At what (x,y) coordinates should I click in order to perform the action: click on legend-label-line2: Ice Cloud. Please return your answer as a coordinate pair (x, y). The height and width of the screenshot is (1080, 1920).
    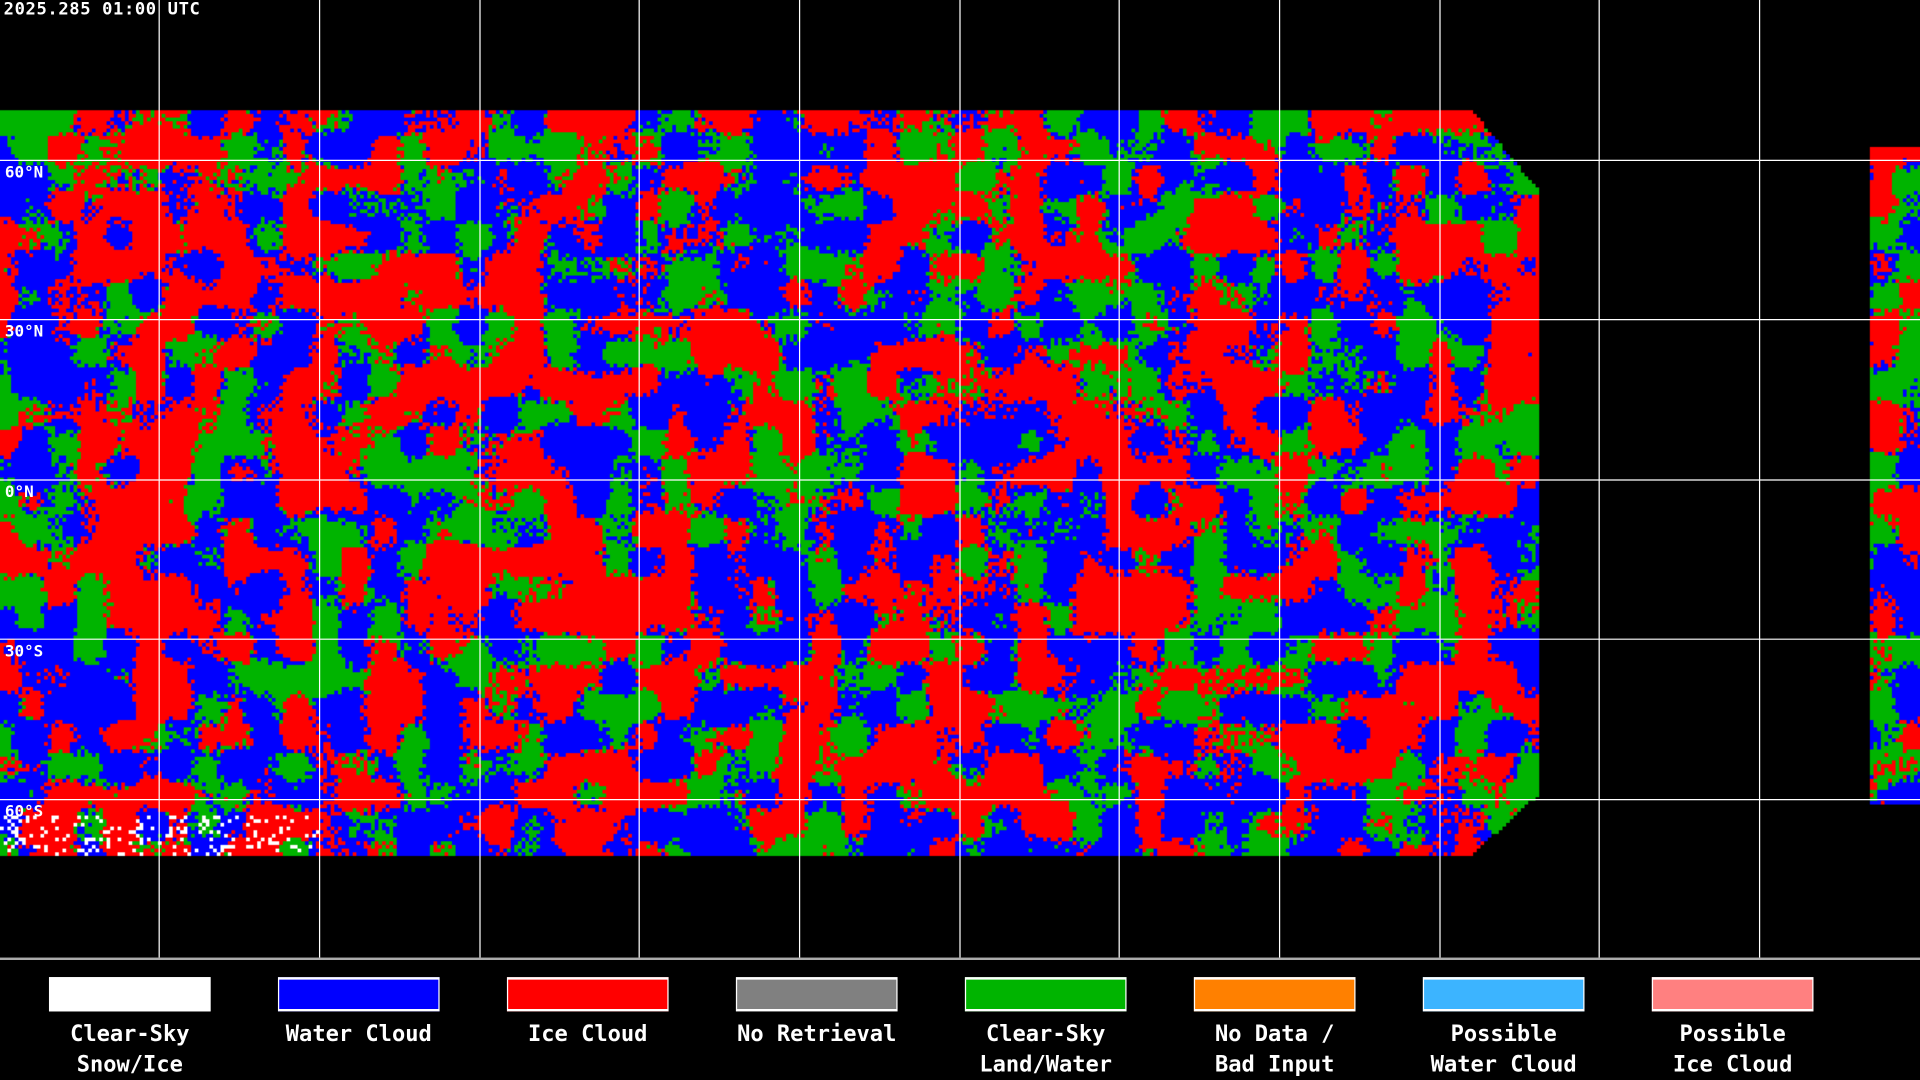
    Looking at the image, I should click on (1732, 1064).